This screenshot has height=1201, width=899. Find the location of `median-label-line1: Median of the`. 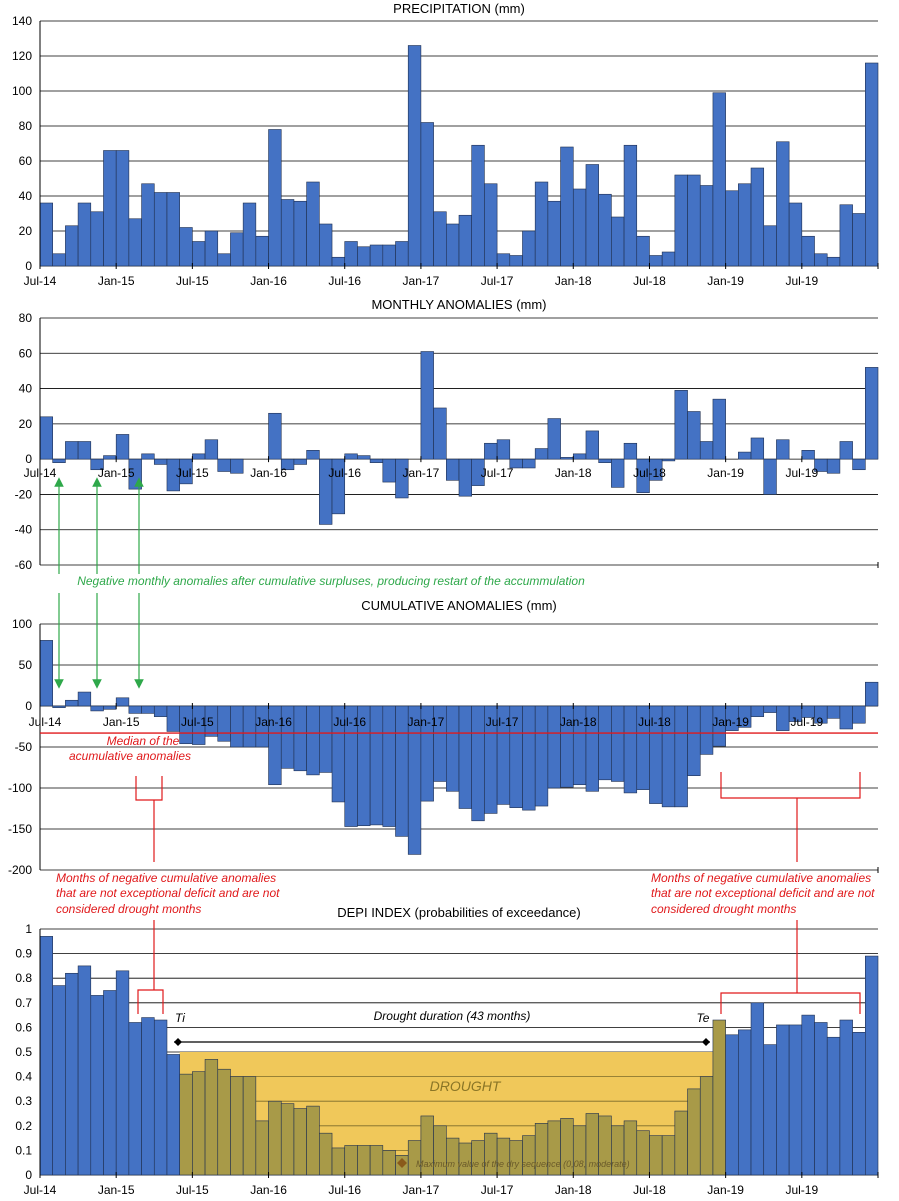

median-label-line1: Median of the is located at coordinates (143, 741).